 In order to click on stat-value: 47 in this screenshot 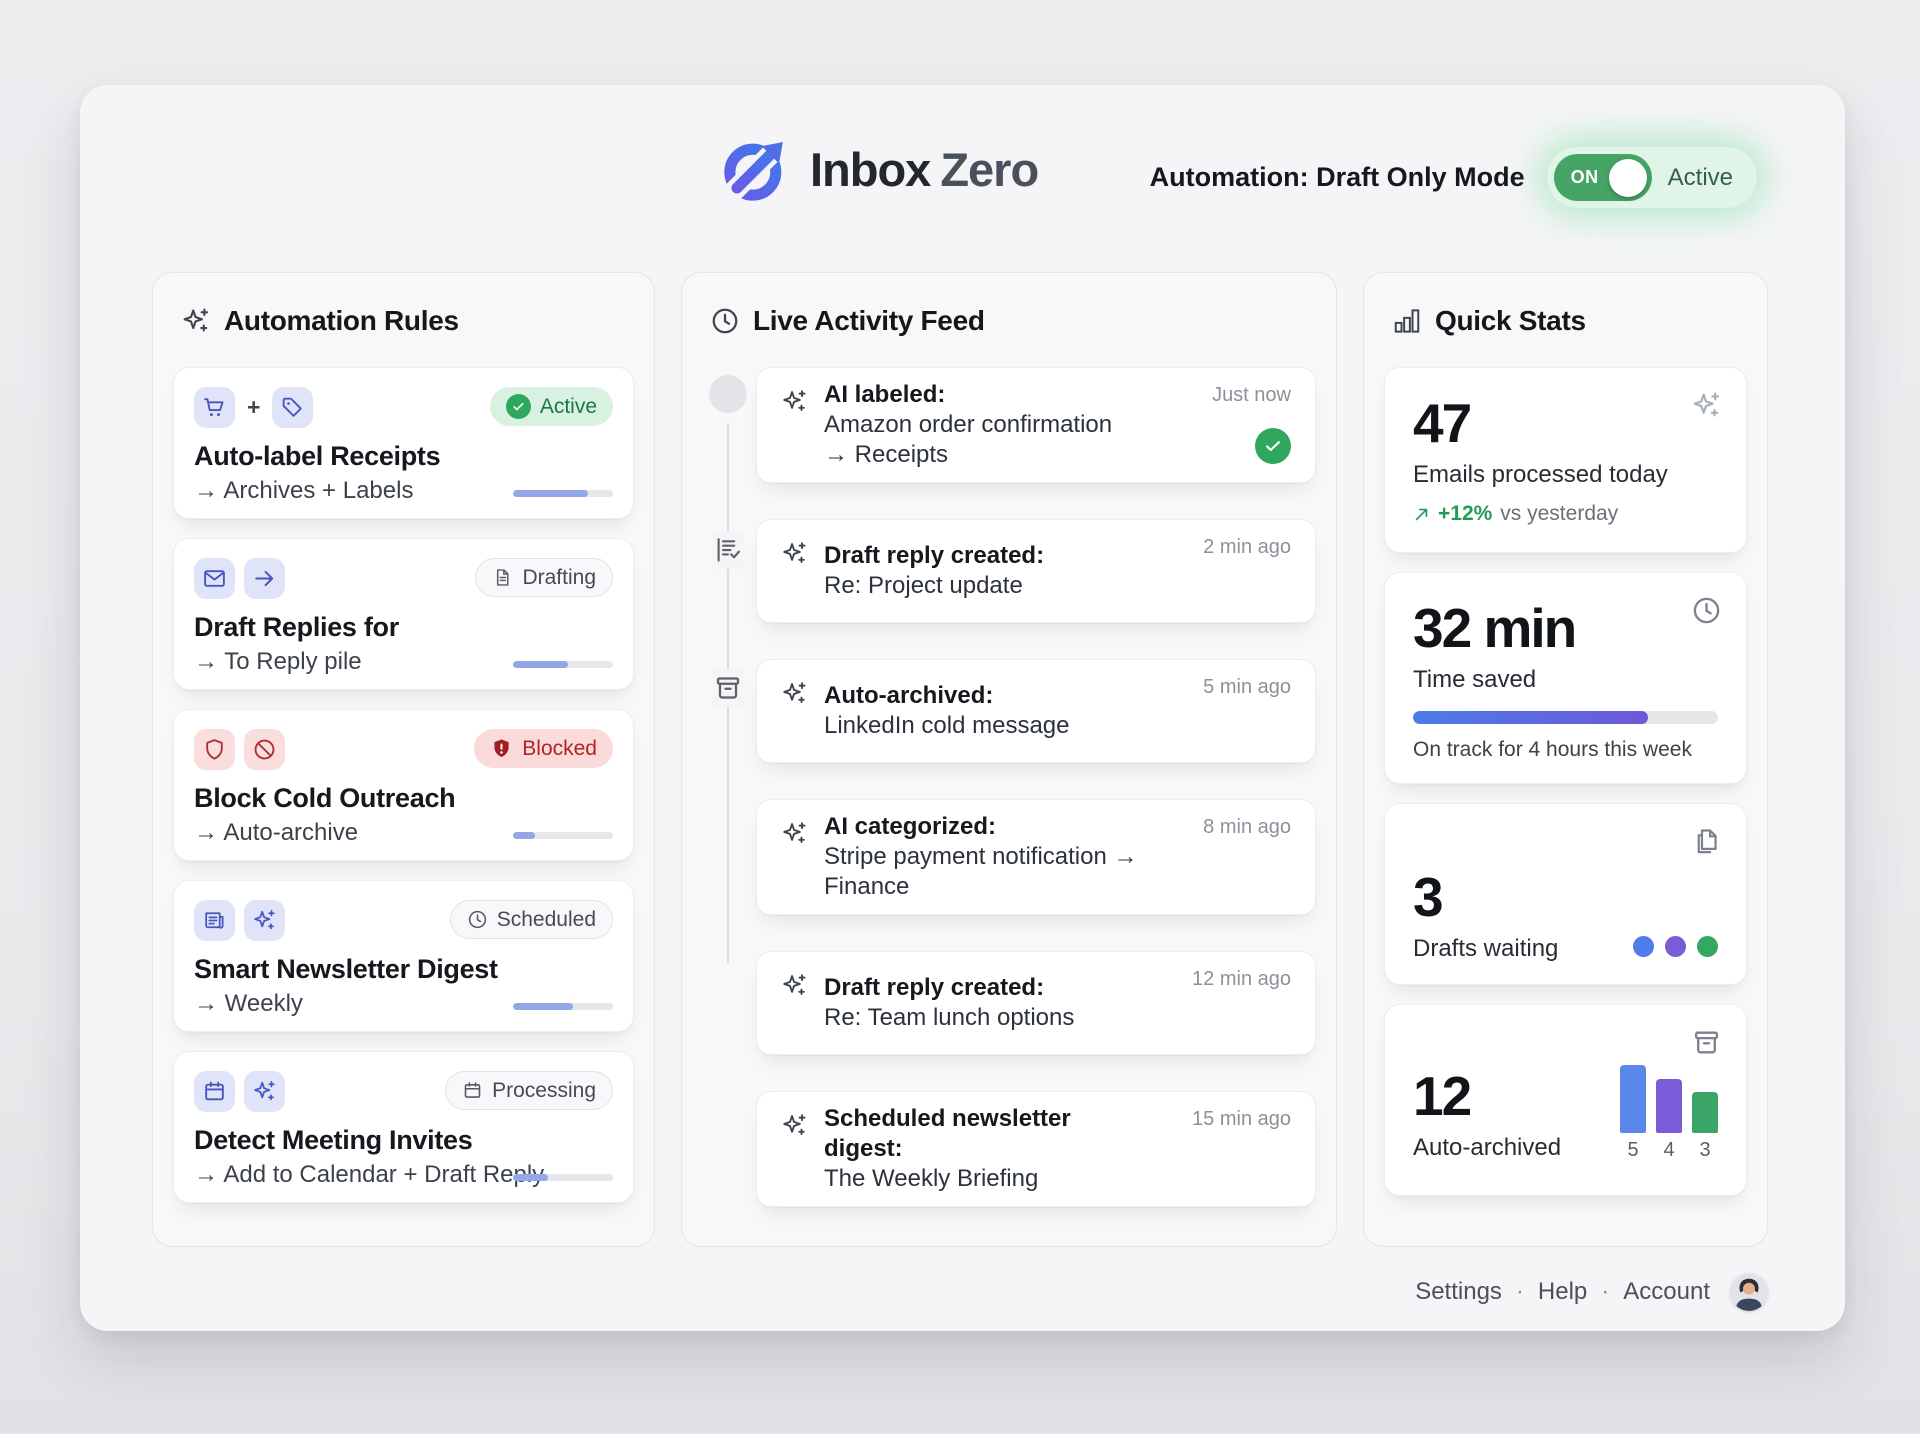, I will do `click(1442, 423)`.